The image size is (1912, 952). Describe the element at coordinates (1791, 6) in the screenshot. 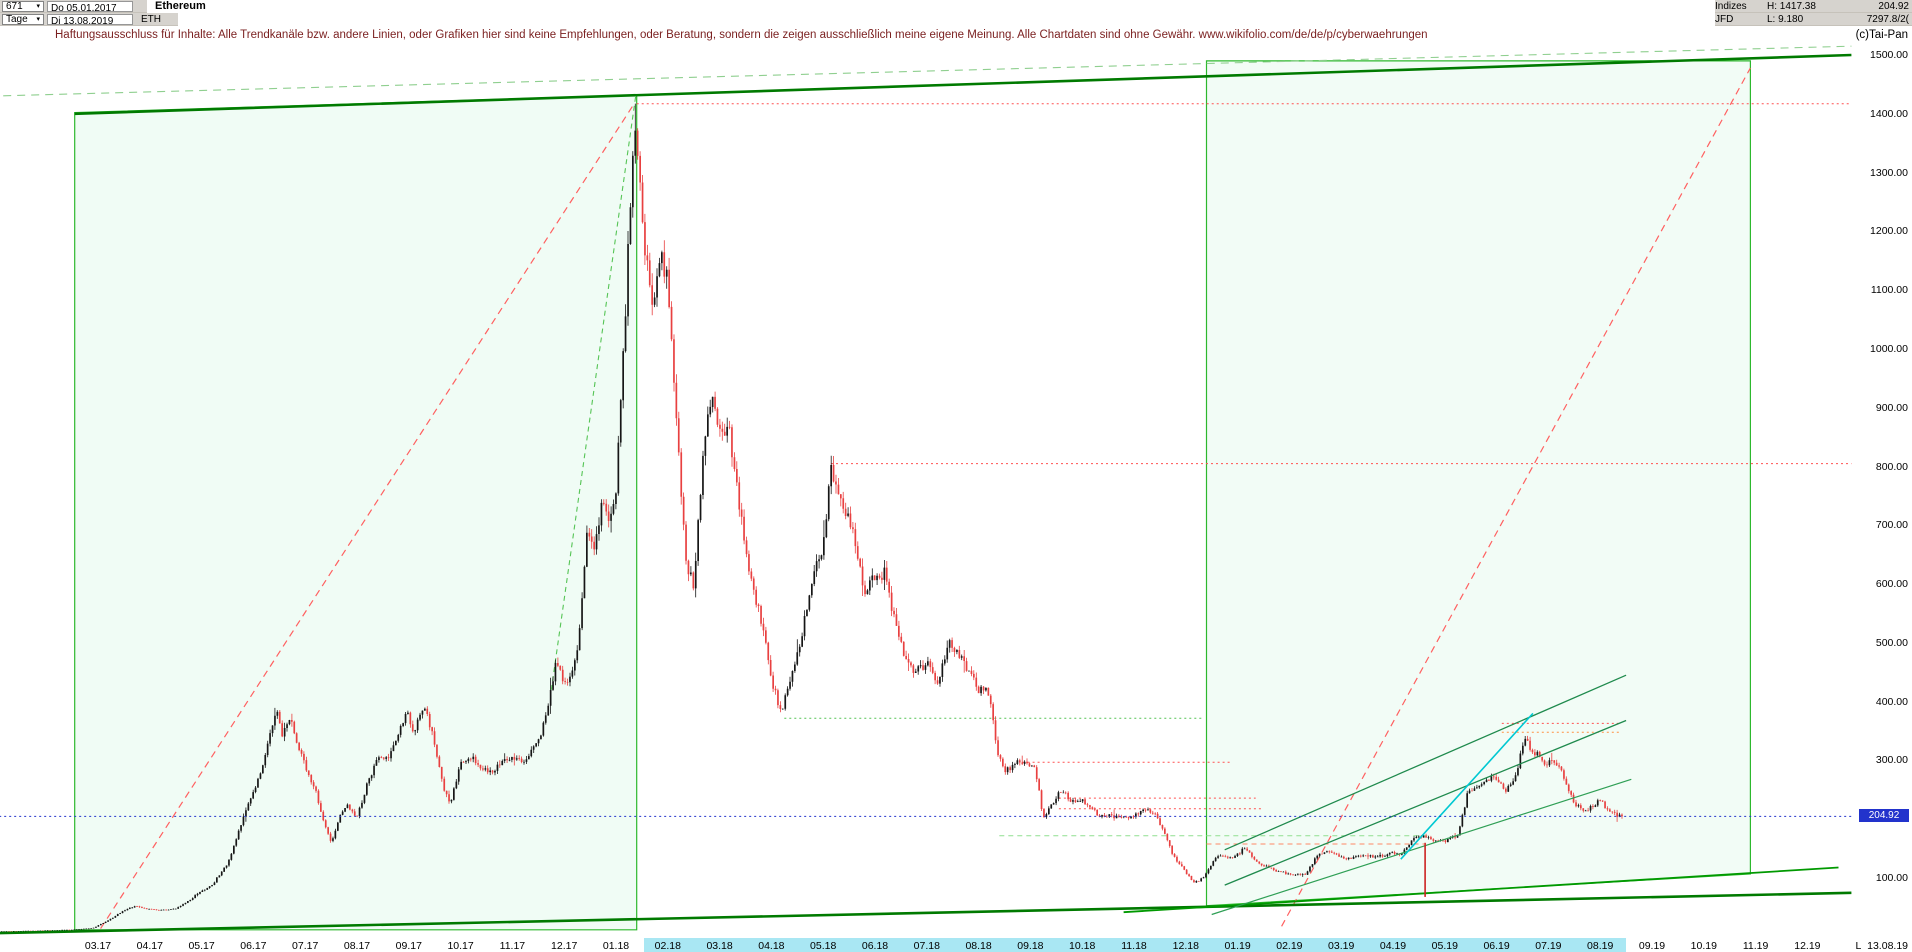

I see `period-high-value: H: 1417.38` at that location.